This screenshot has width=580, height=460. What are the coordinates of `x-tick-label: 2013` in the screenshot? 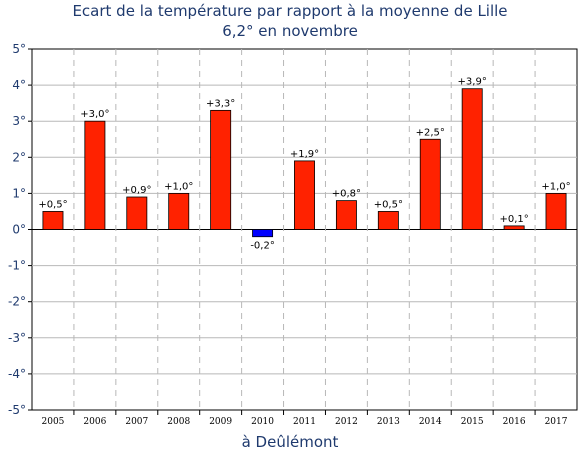 It's located at (388, 422).